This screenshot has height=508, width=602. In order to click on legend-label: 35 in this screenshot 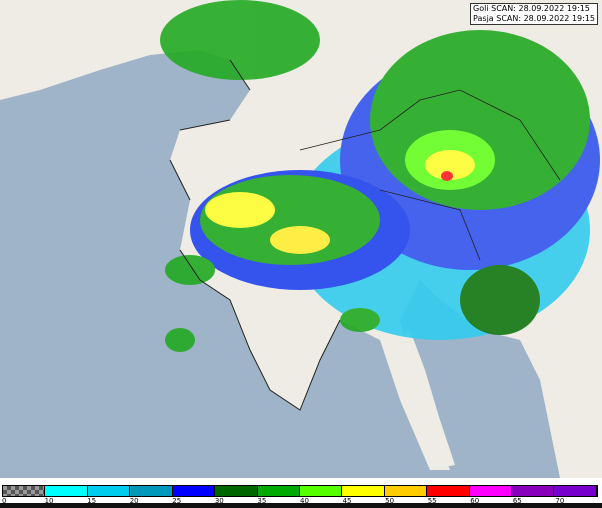, I will do `click(262, 501)`.